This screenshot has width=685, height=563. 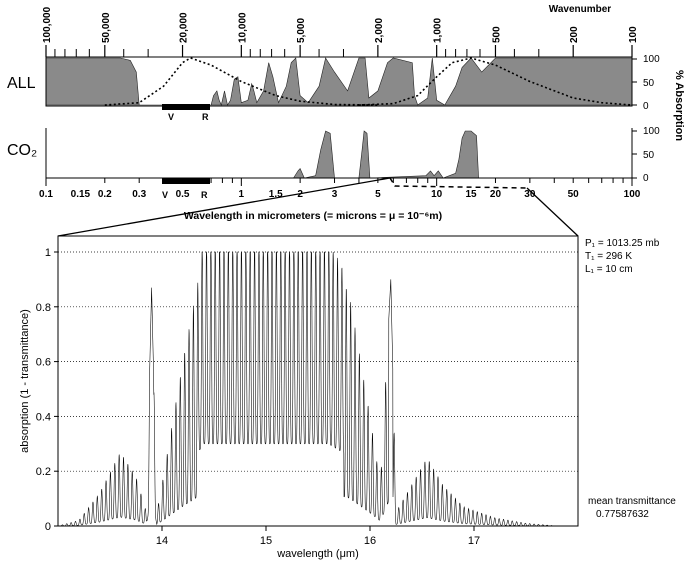 I want to click on wavelength-tick-label: 0.2, so click(x=105, y=194).